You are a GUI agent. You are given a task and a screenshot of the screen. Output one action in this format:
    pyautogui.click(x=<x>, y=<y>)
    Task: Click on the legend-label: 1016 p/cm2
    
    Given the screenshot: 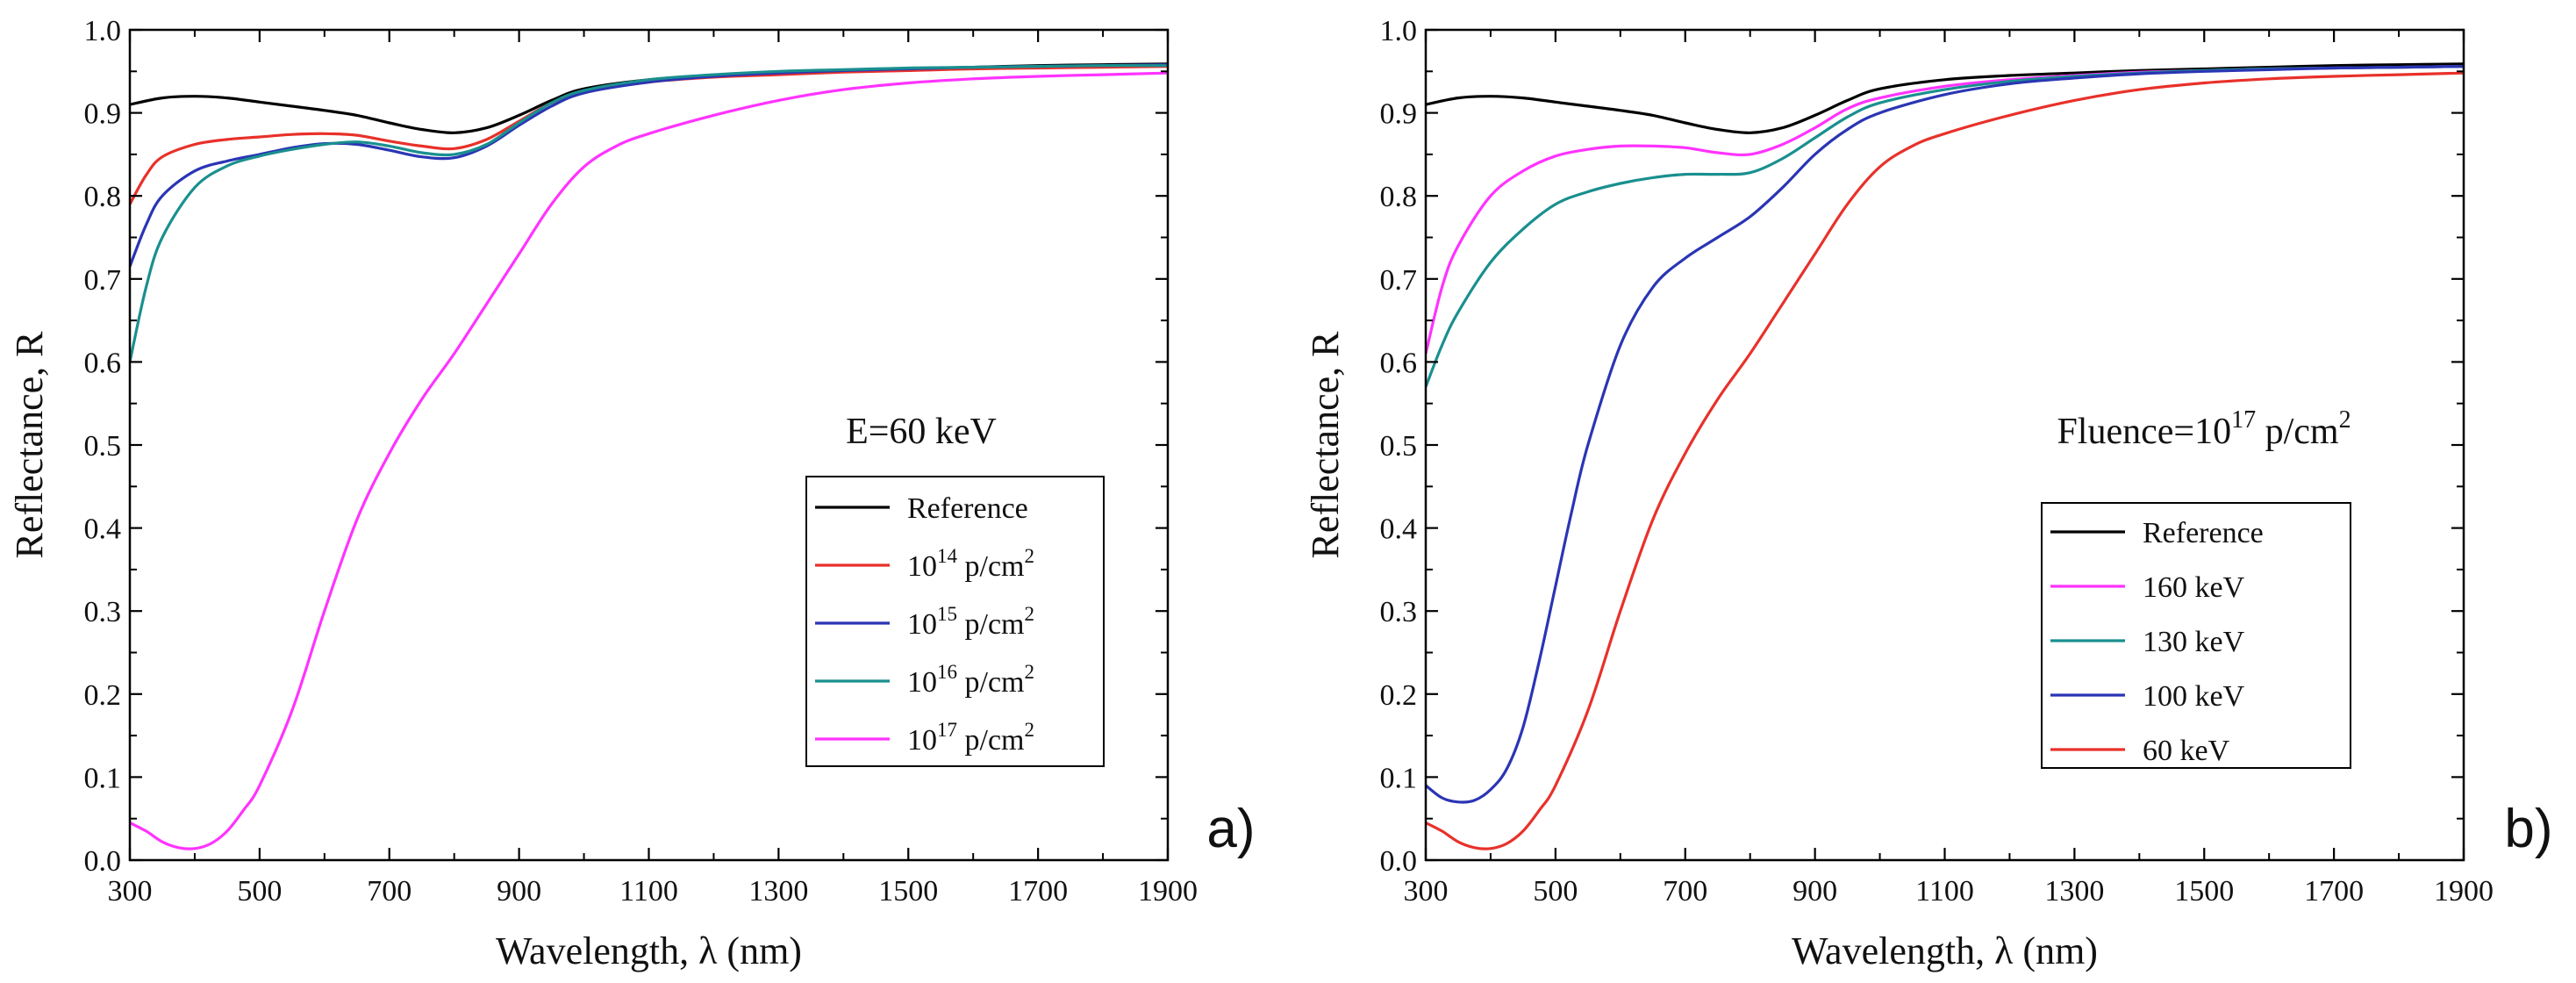 What is the action you would take?
    pyautogui.click(x=970, y=680)
    